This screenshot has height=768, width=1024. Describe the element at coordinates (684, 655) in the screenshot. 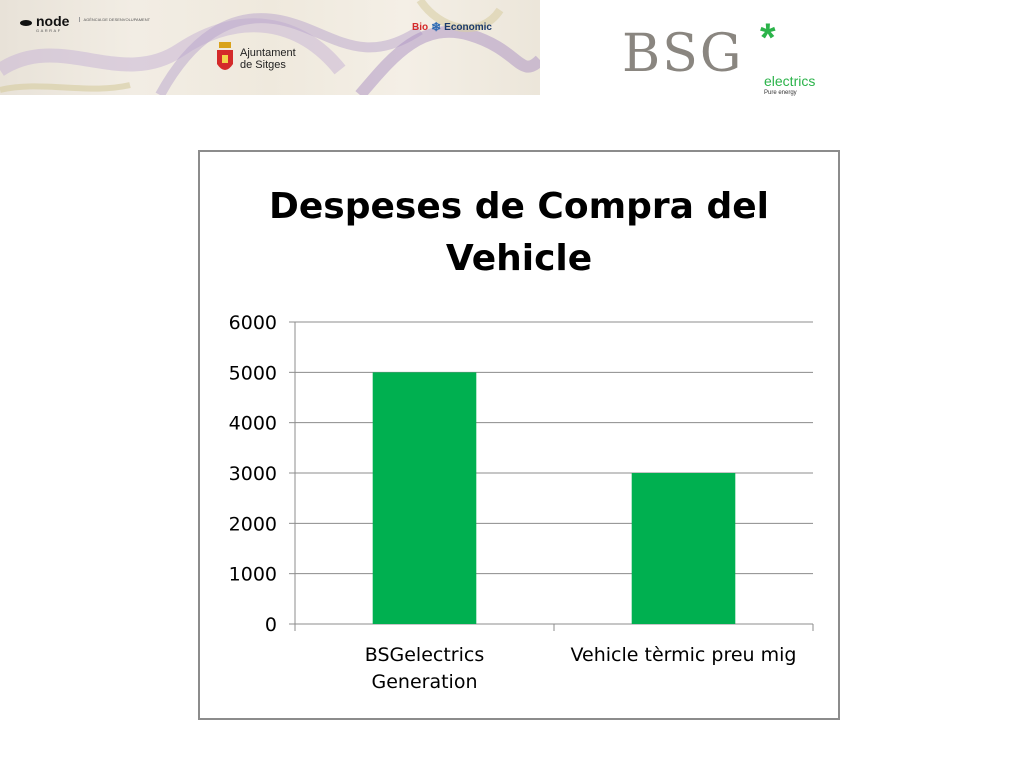

I see `x-category-label: Vehicle tèrmic preu mig` at that location.